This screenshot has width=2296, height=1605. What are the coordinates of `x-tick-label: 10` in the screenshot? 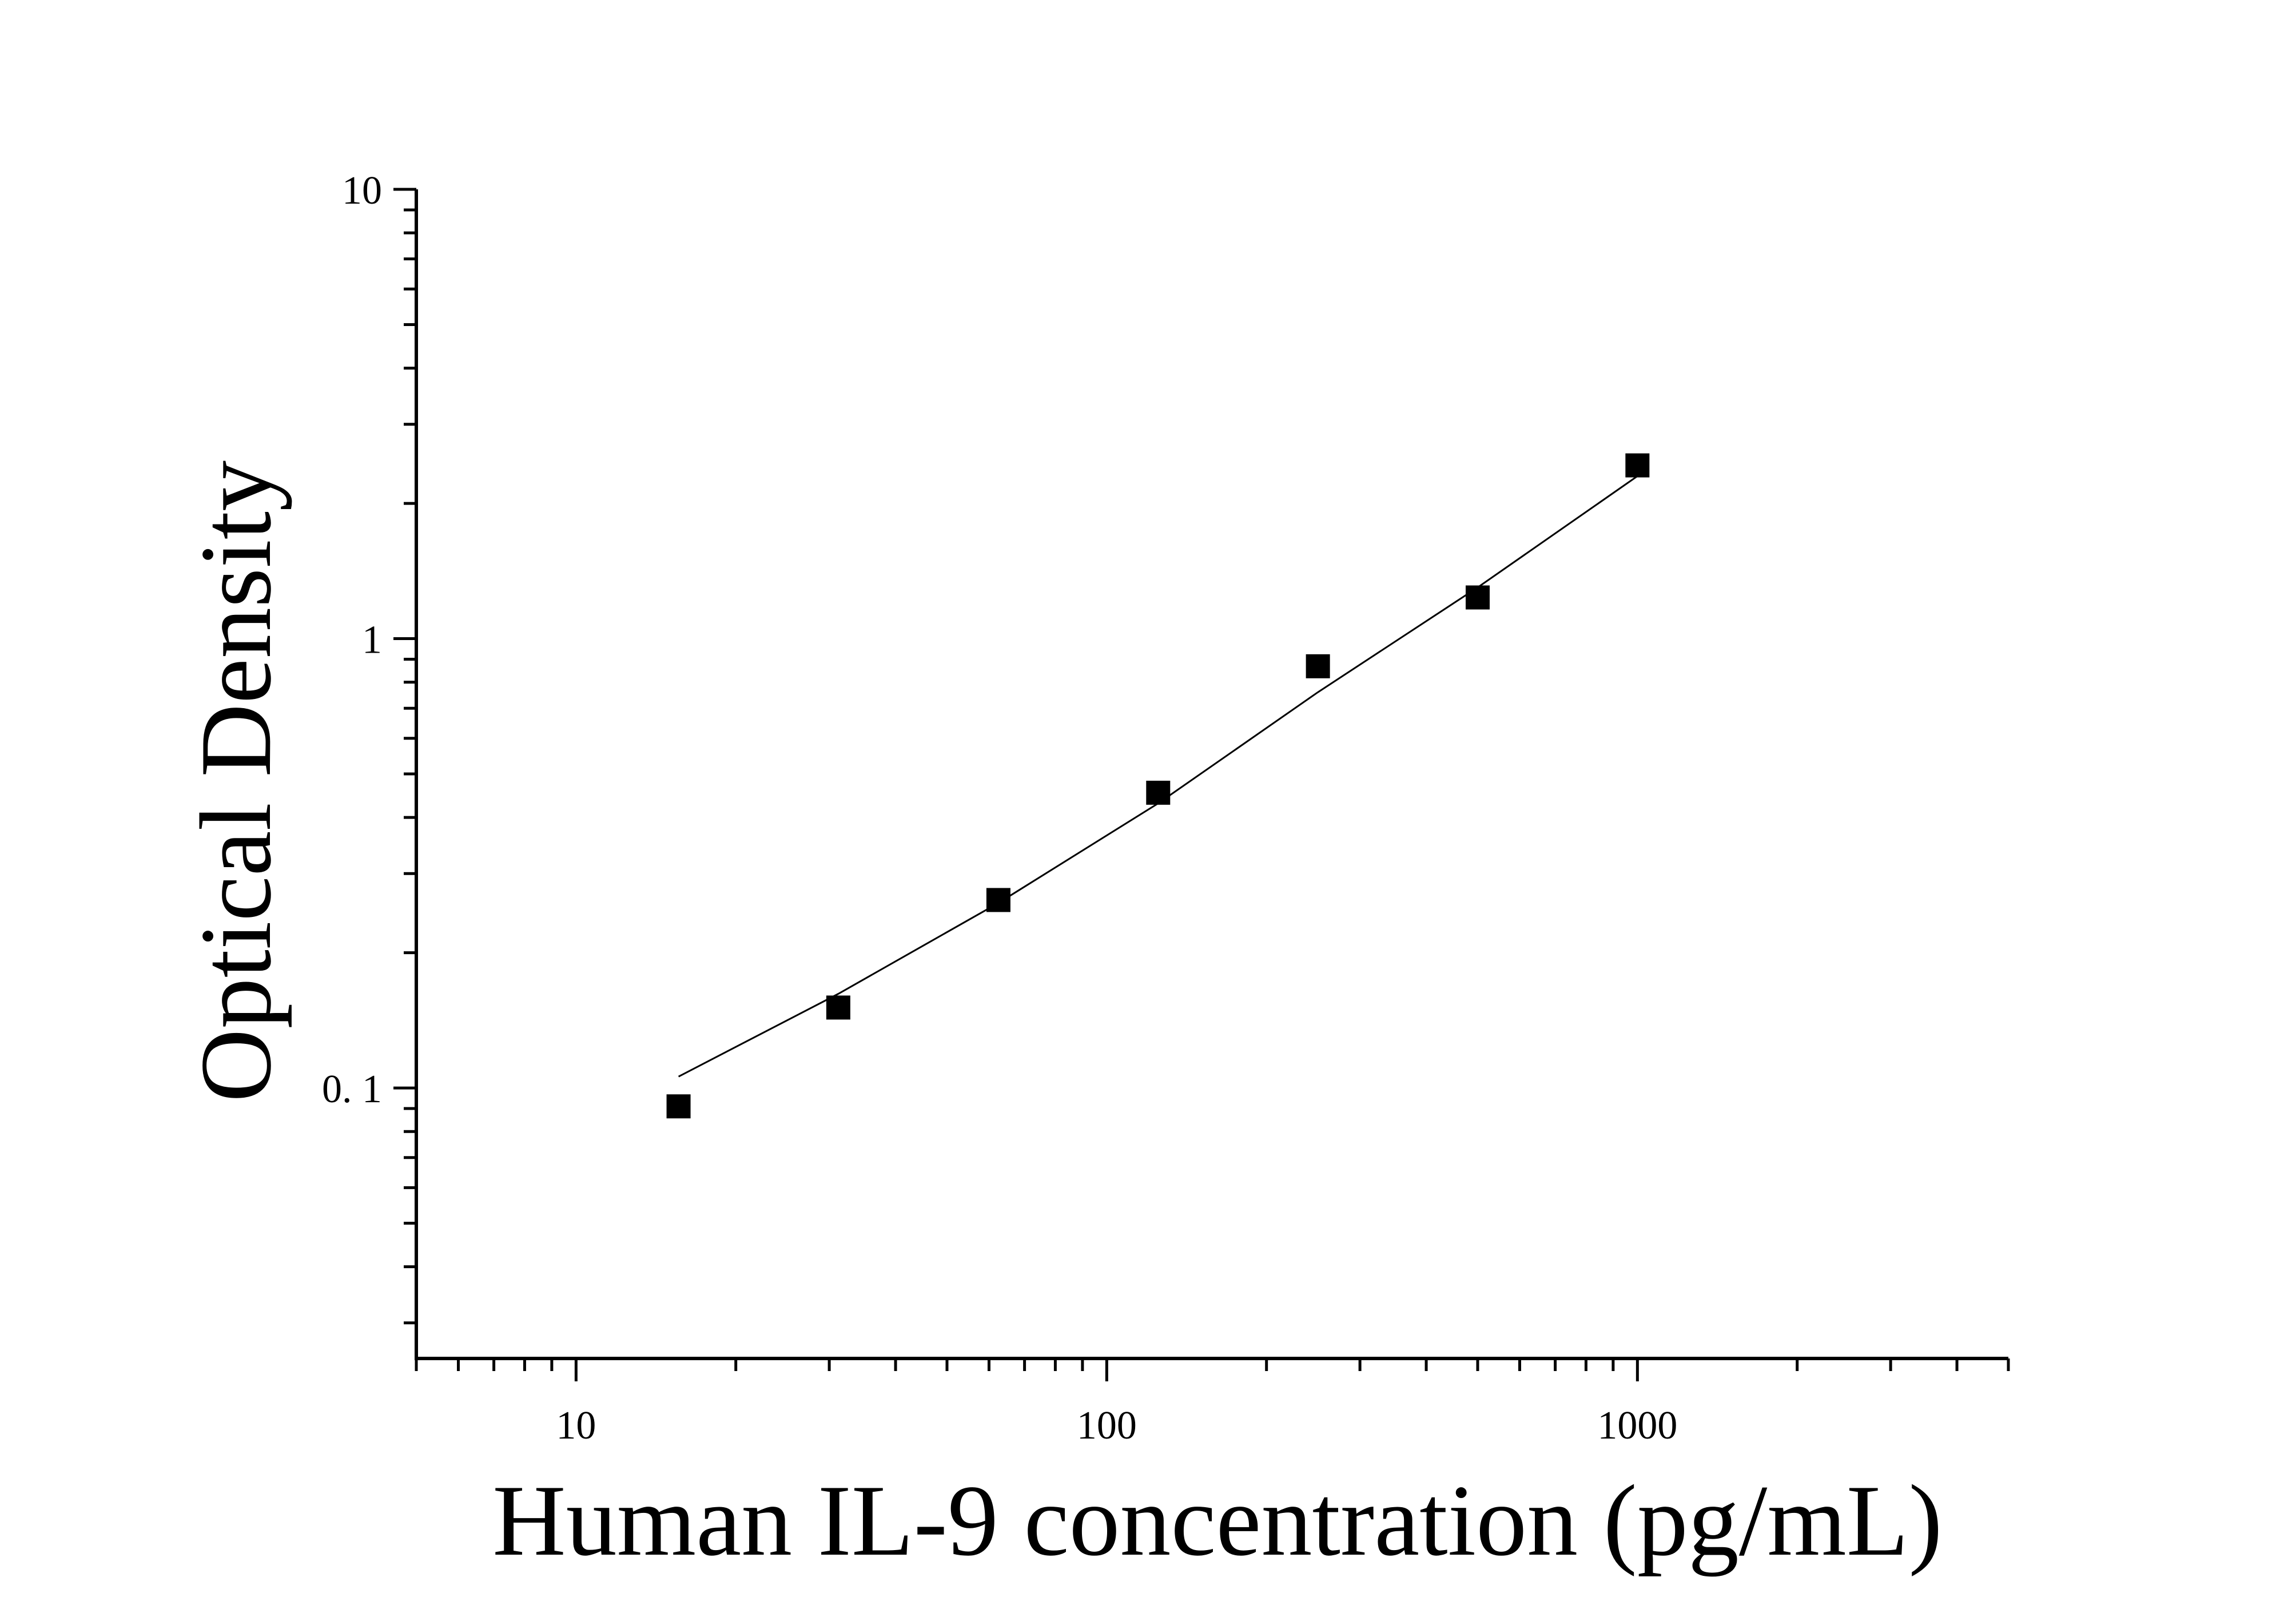 It's located at (576, 1426).